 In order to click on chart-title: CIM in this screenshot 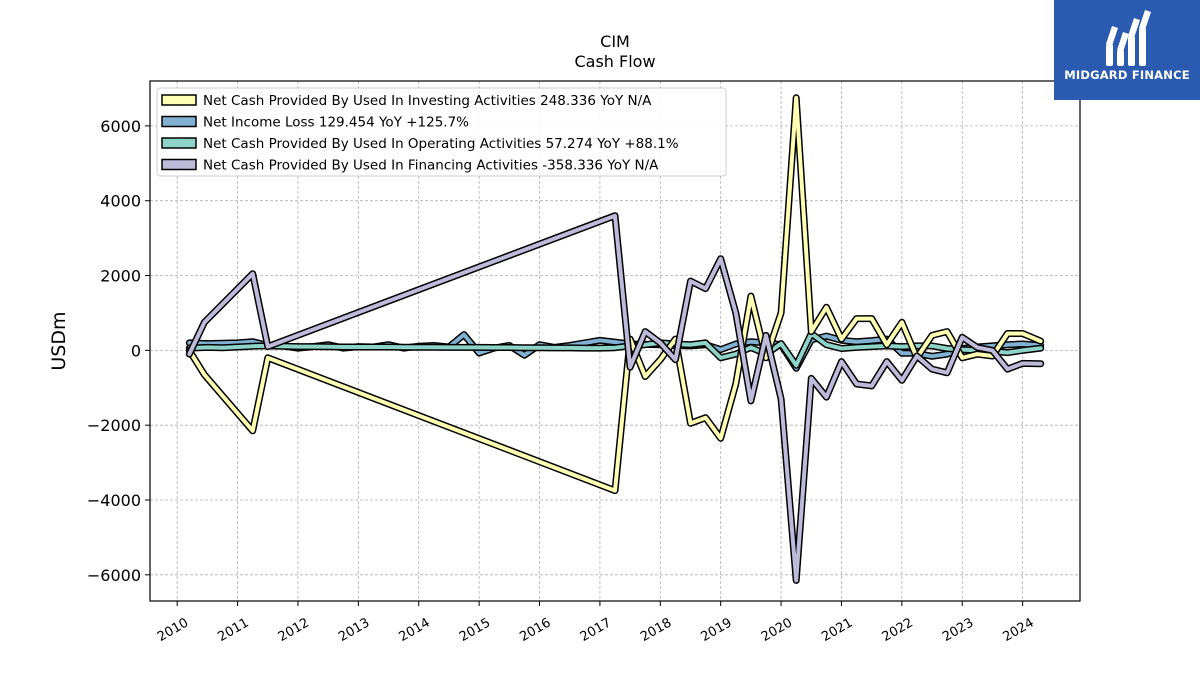, I will do `click(615, 41)`.